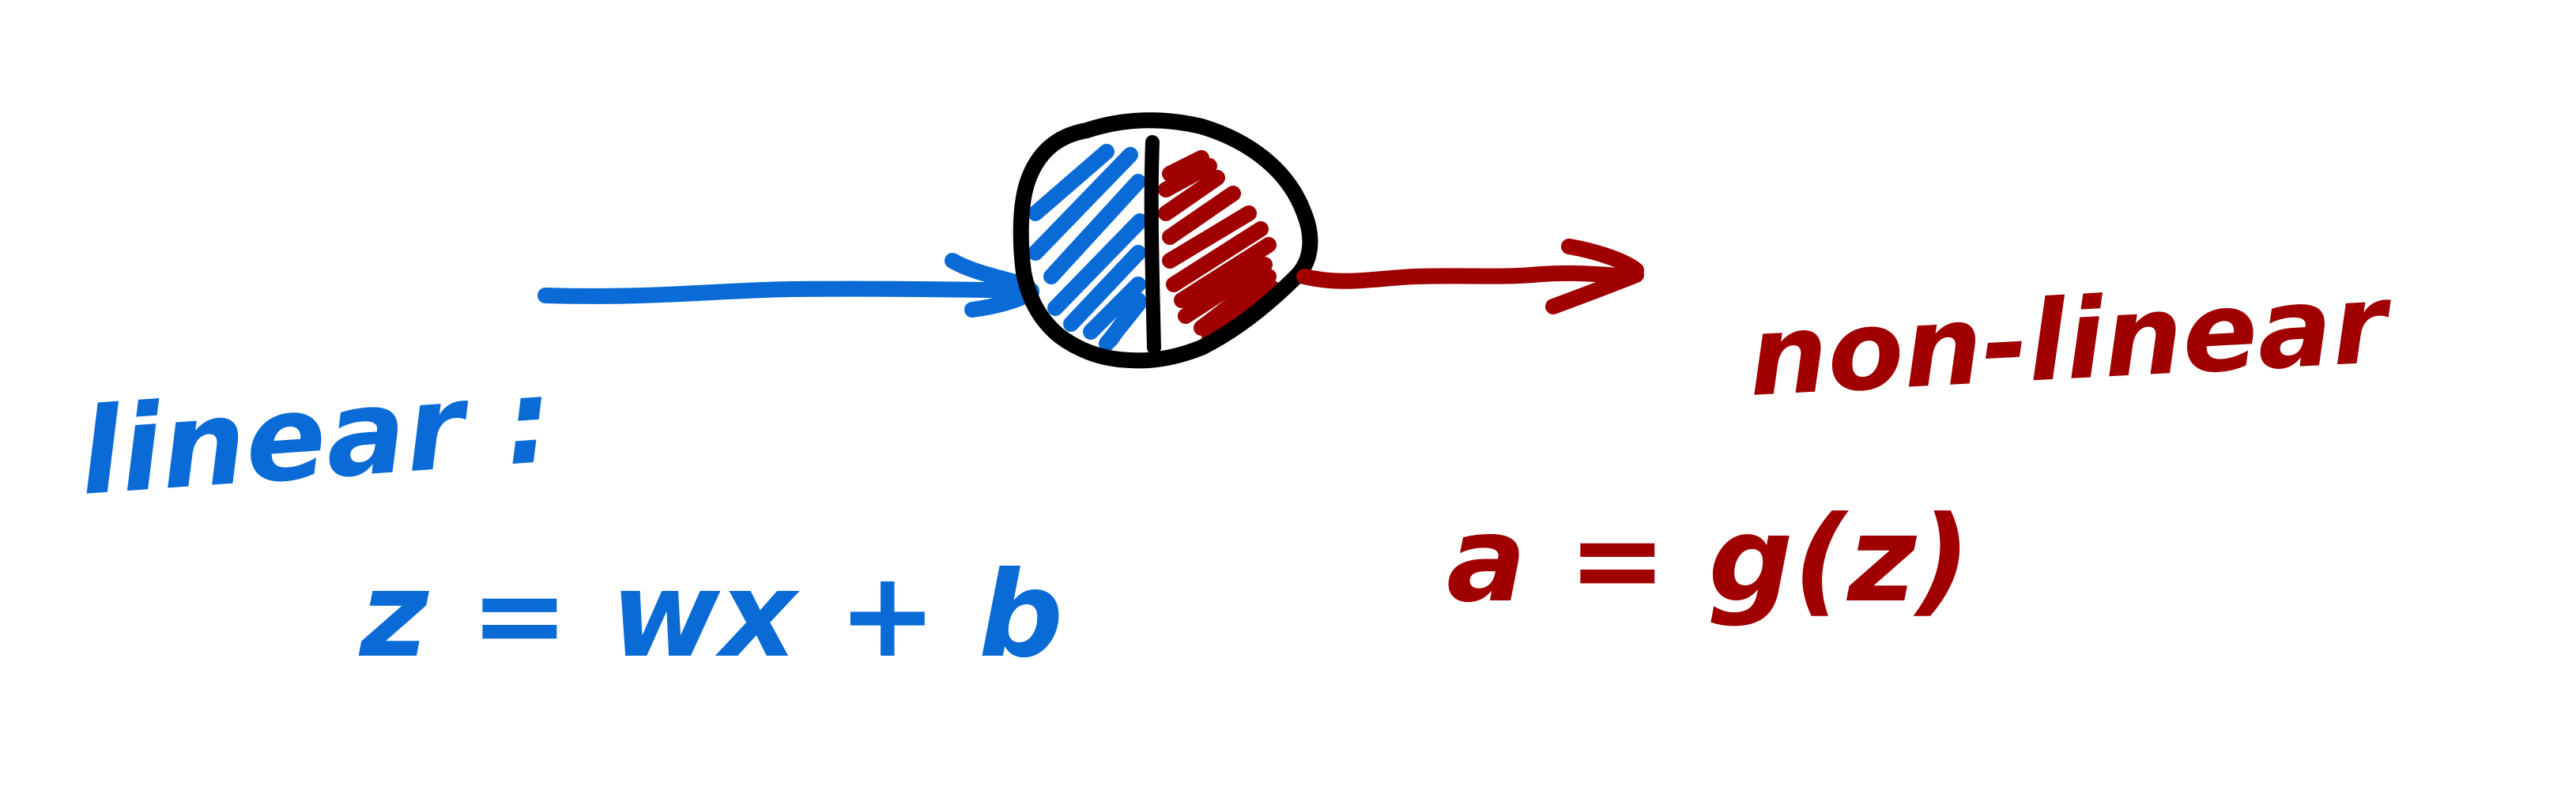  What do you see at coordinates (315, 437) in the screenshot?
I see `linear-heading: linear :` at bounding box center [315, 437].